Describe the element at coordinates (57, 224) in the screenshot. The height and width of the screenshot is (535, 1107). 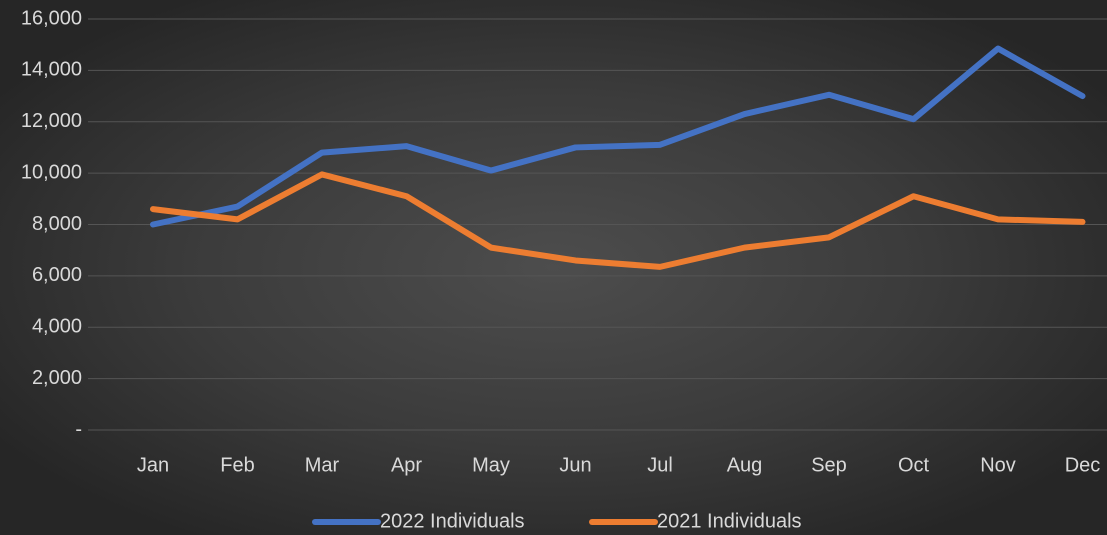
I see `y-tick-label: 8,000` at that location.